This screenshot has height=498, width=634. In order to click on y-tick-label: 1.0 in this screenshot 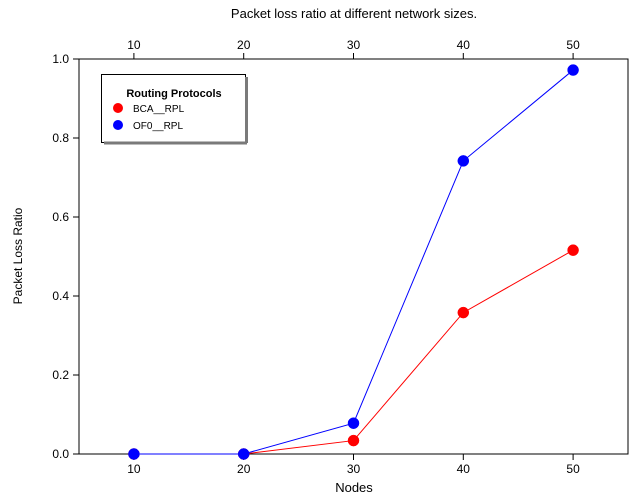, I will do `click(60, 59)`.